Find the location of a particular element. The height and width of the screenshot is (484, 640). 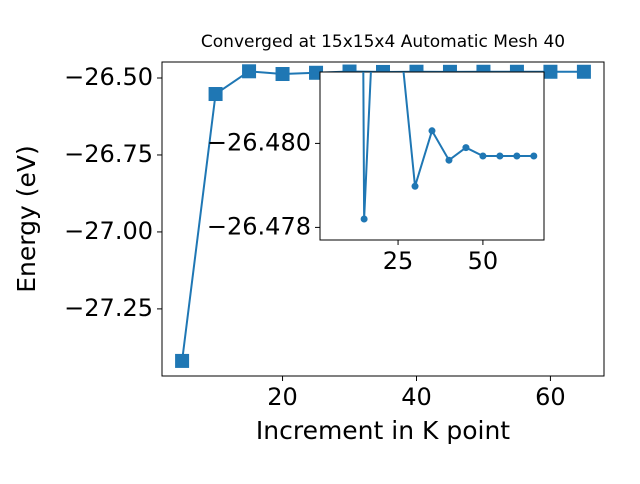

inset-x-tick-label: 25 is located at coordinates (398, 261).